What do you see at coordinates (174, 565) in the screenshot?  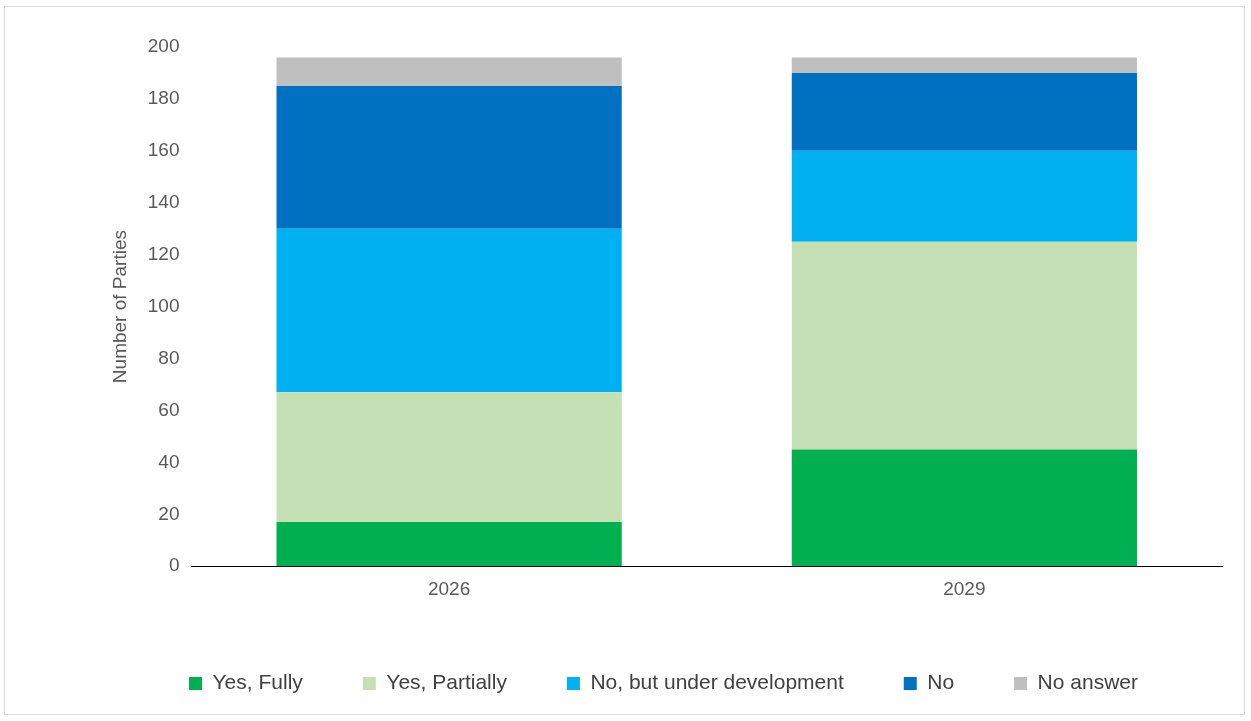 I see `y-tick-label: 0` at bounding box center [174, 565].